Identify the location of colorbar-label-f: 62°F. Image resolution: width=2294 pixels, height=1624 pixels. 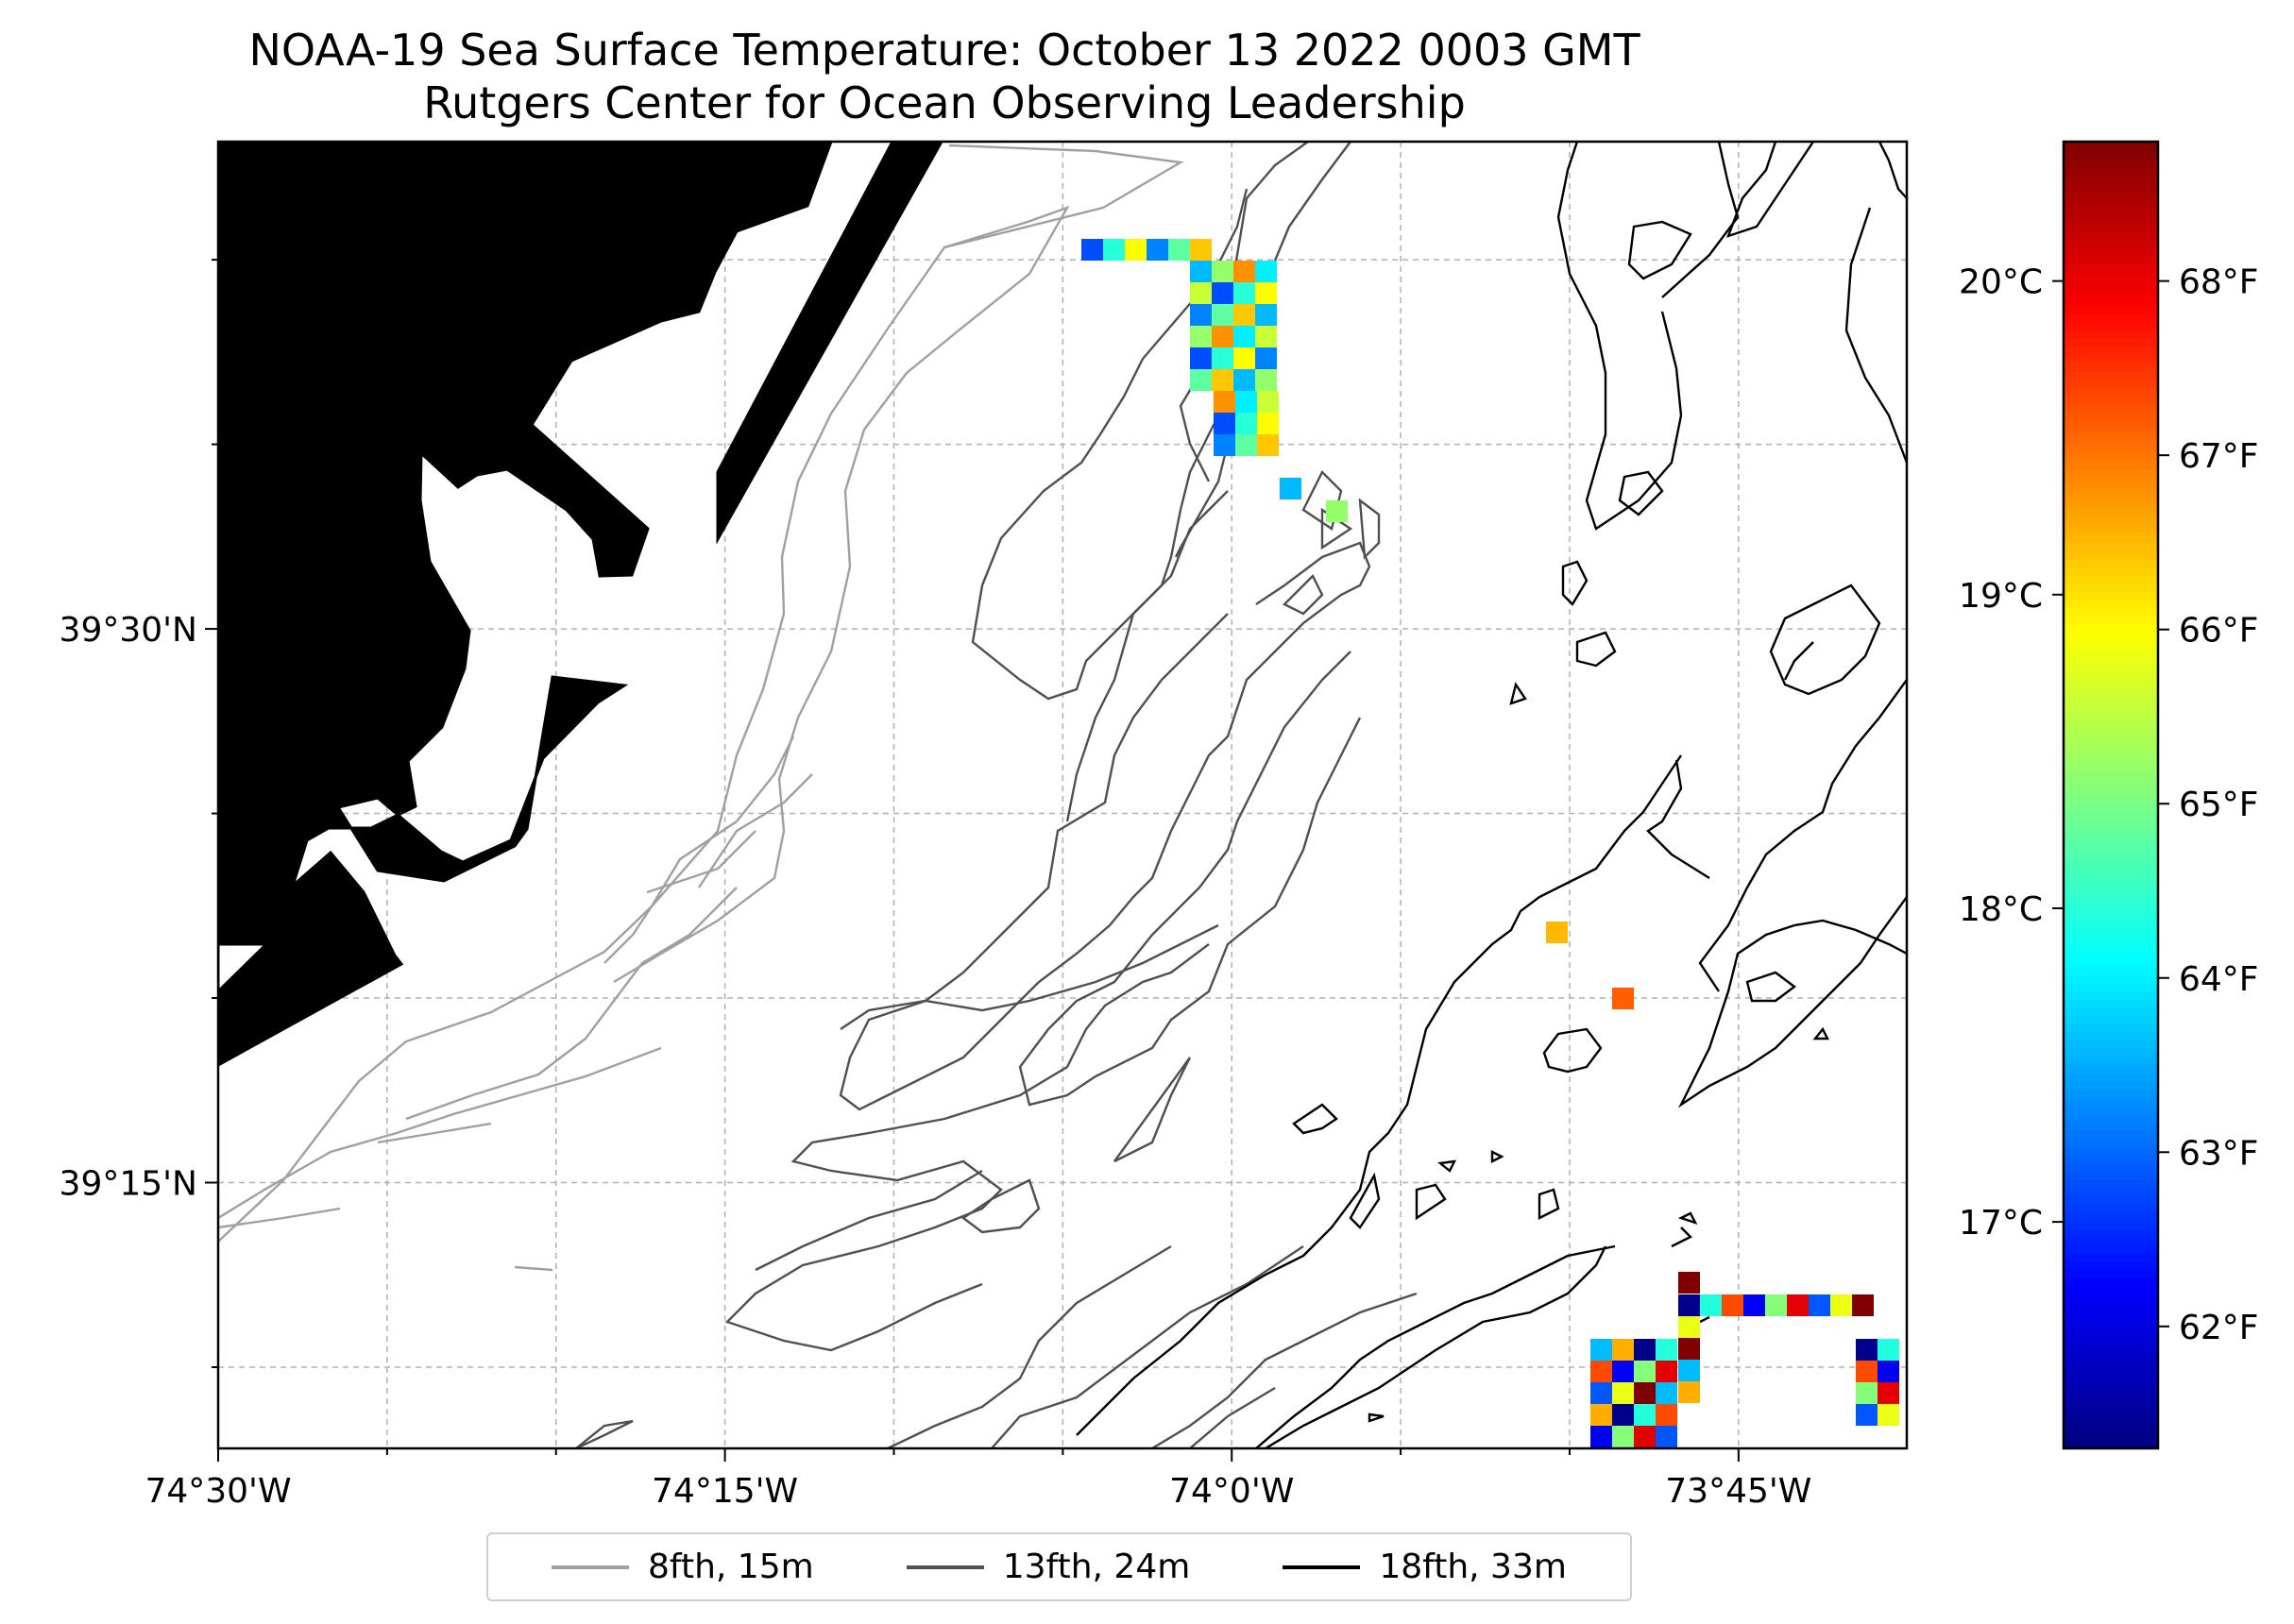
(2219, 1328).